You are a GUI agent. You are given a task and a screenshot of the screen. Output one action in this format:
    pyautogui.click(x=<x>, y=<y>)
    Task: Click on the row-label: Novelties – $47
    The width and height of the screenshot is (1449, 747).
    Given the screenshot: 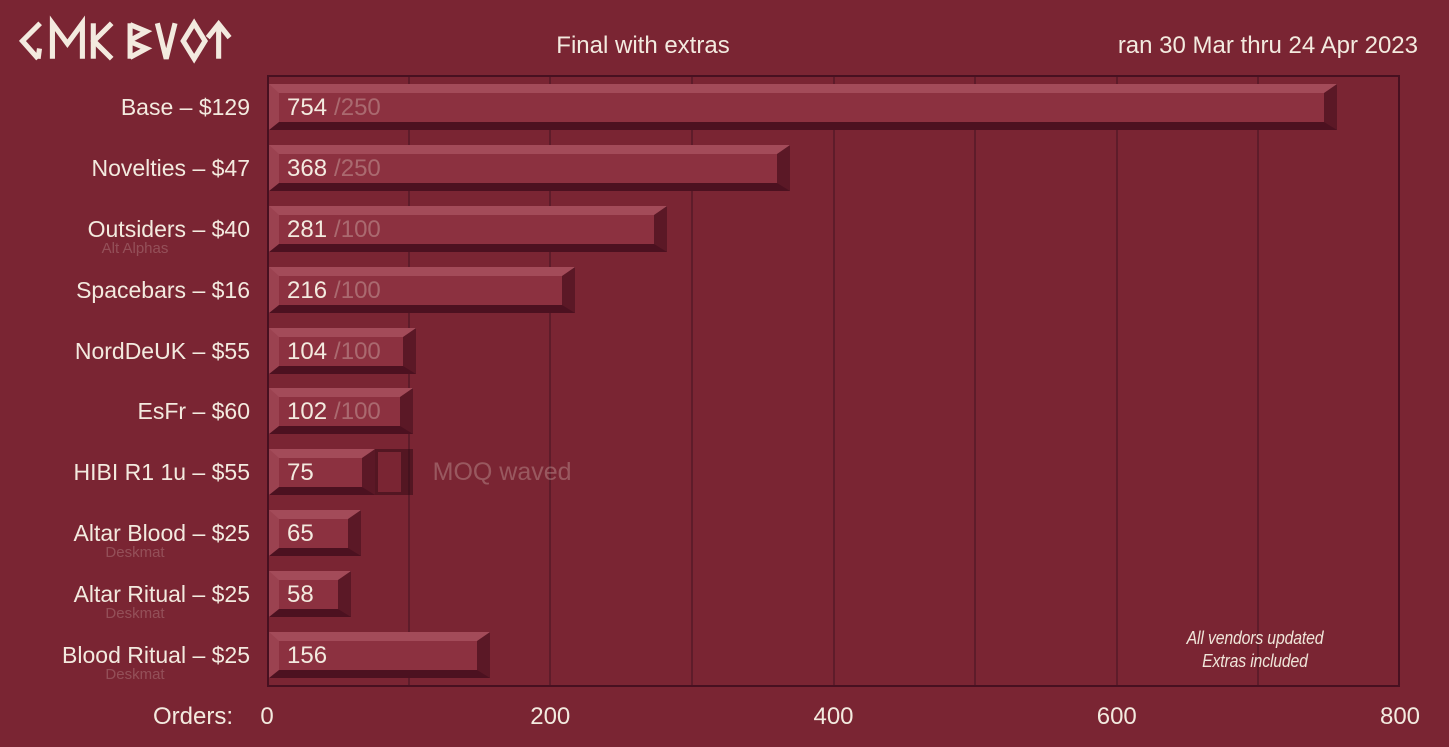 What is the action you would take?
    pyautogui.click(x=170, y=168)
    